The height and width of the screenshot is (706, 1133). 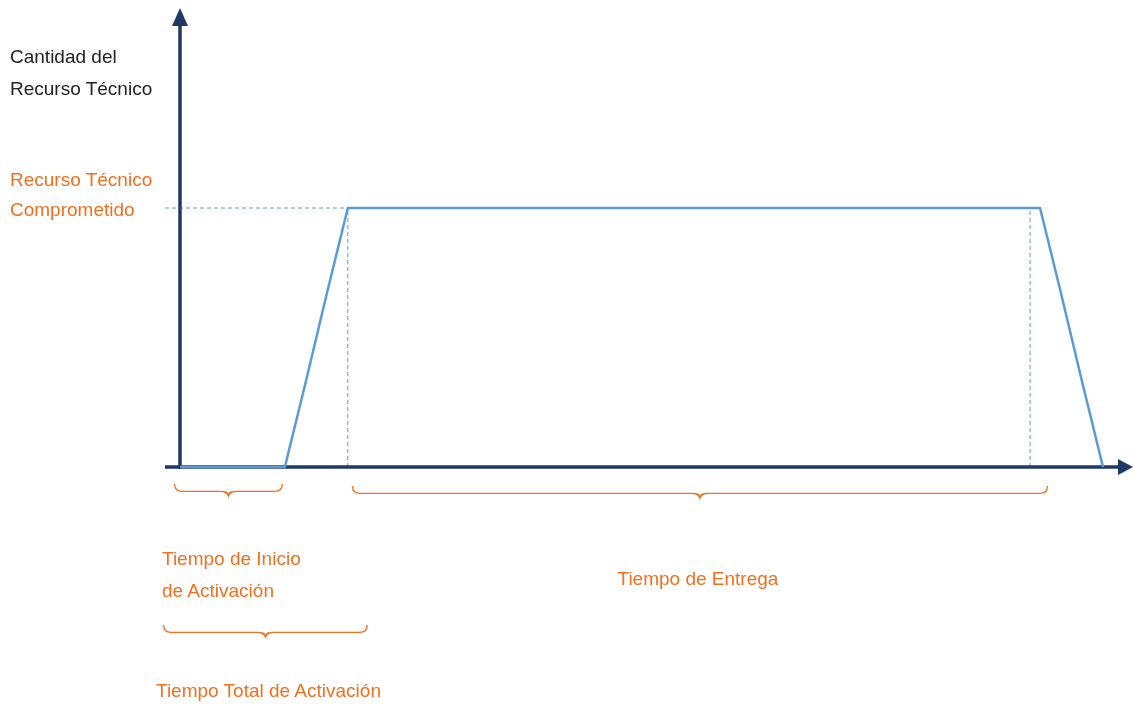 I want to click on text: Tiempo de Inicio de Activación, so click(x=231, y=574).